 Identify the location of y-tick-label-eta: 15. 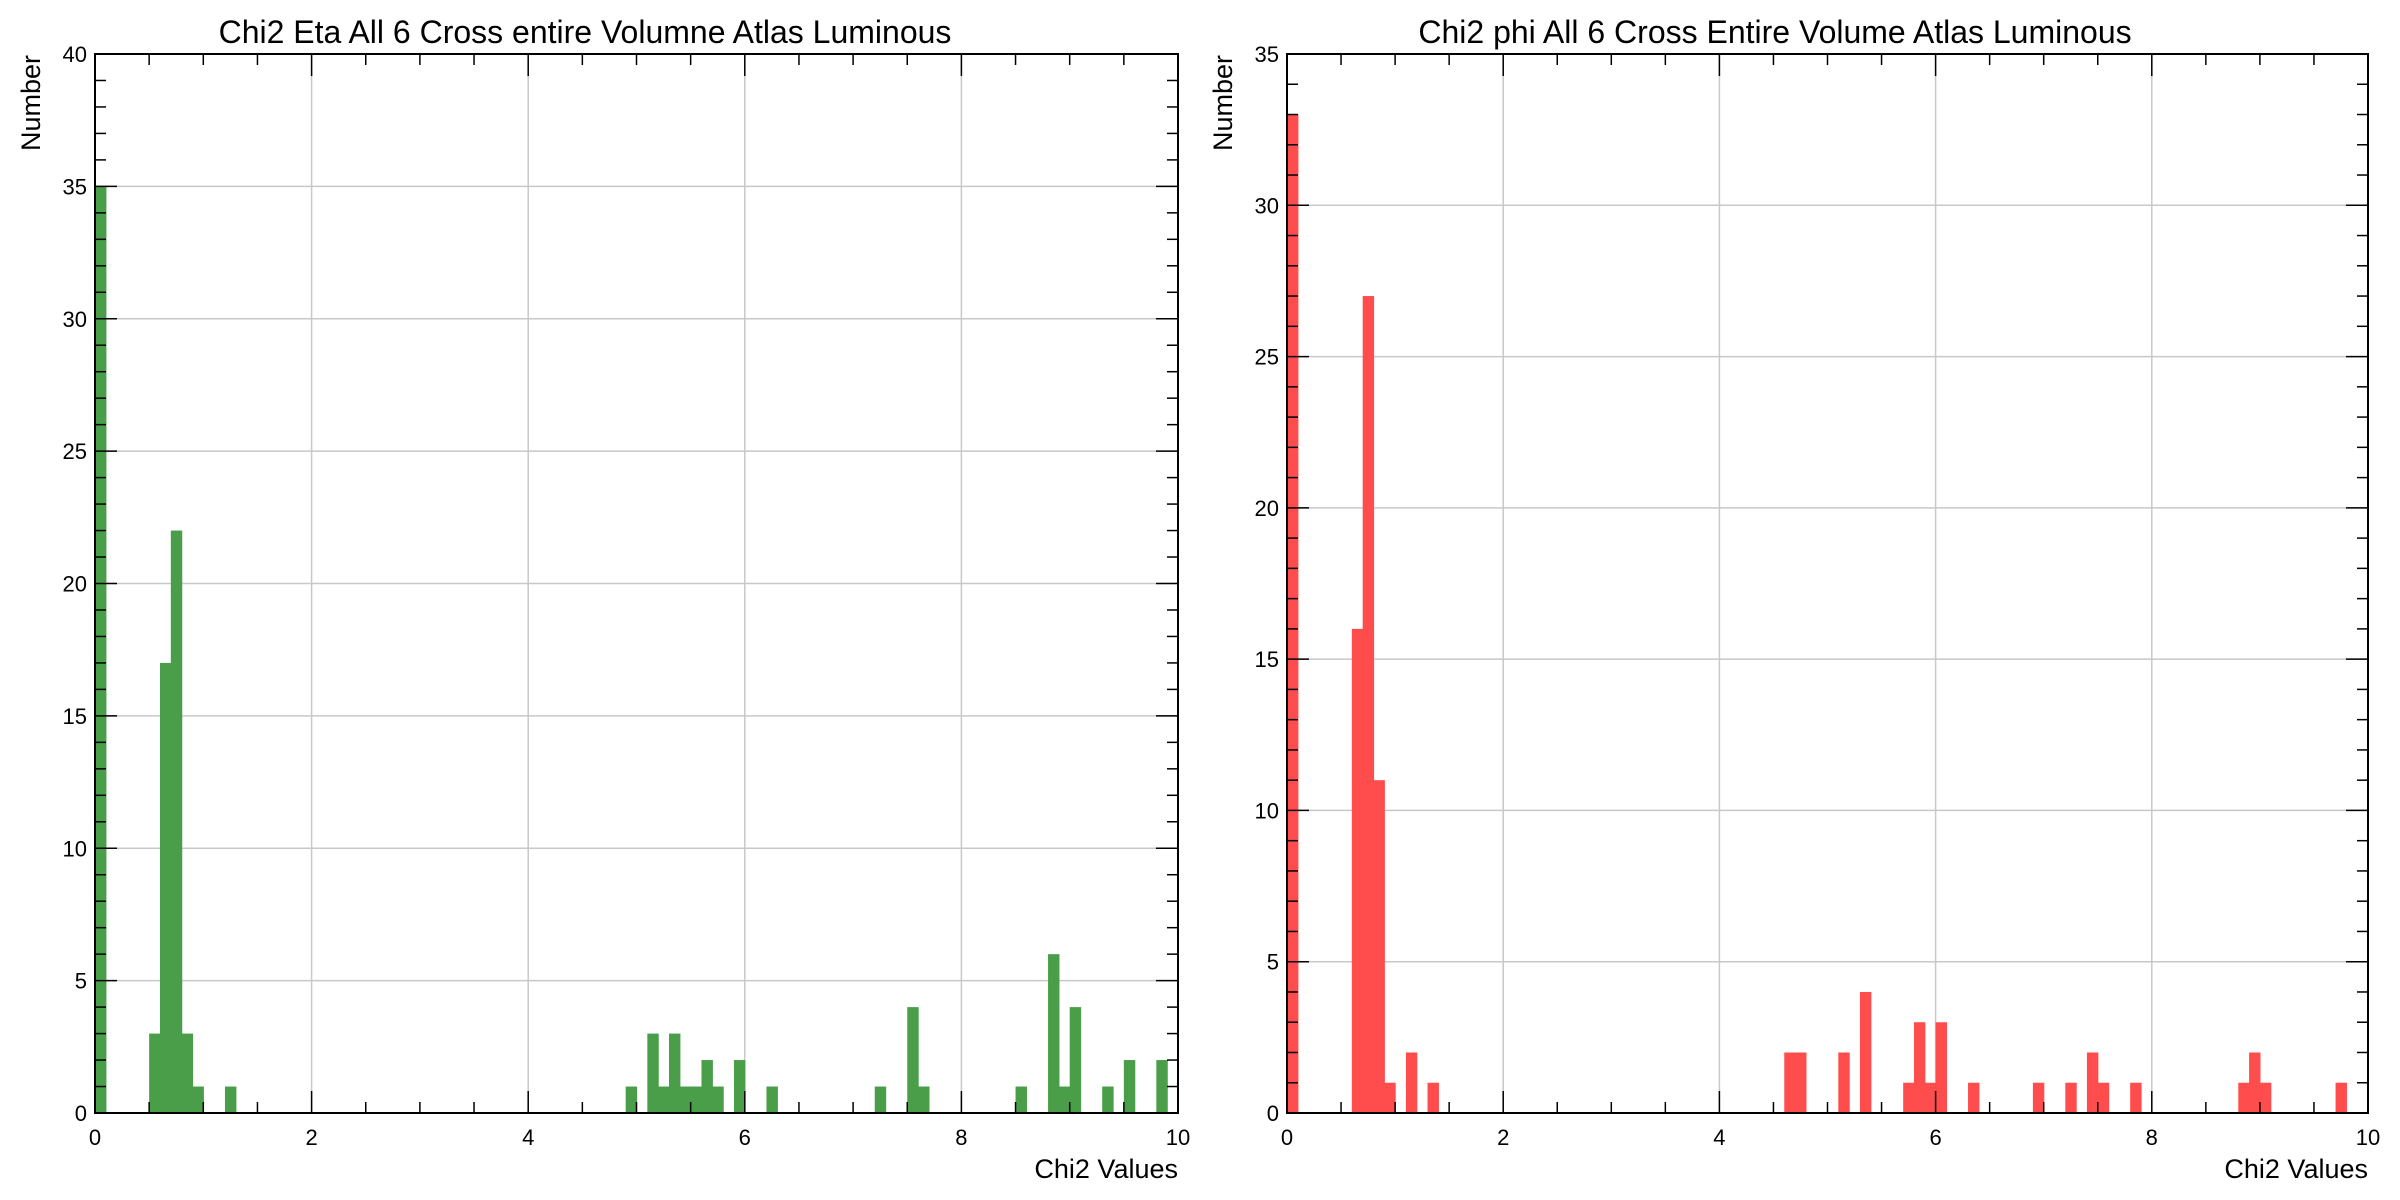
(75, 716).